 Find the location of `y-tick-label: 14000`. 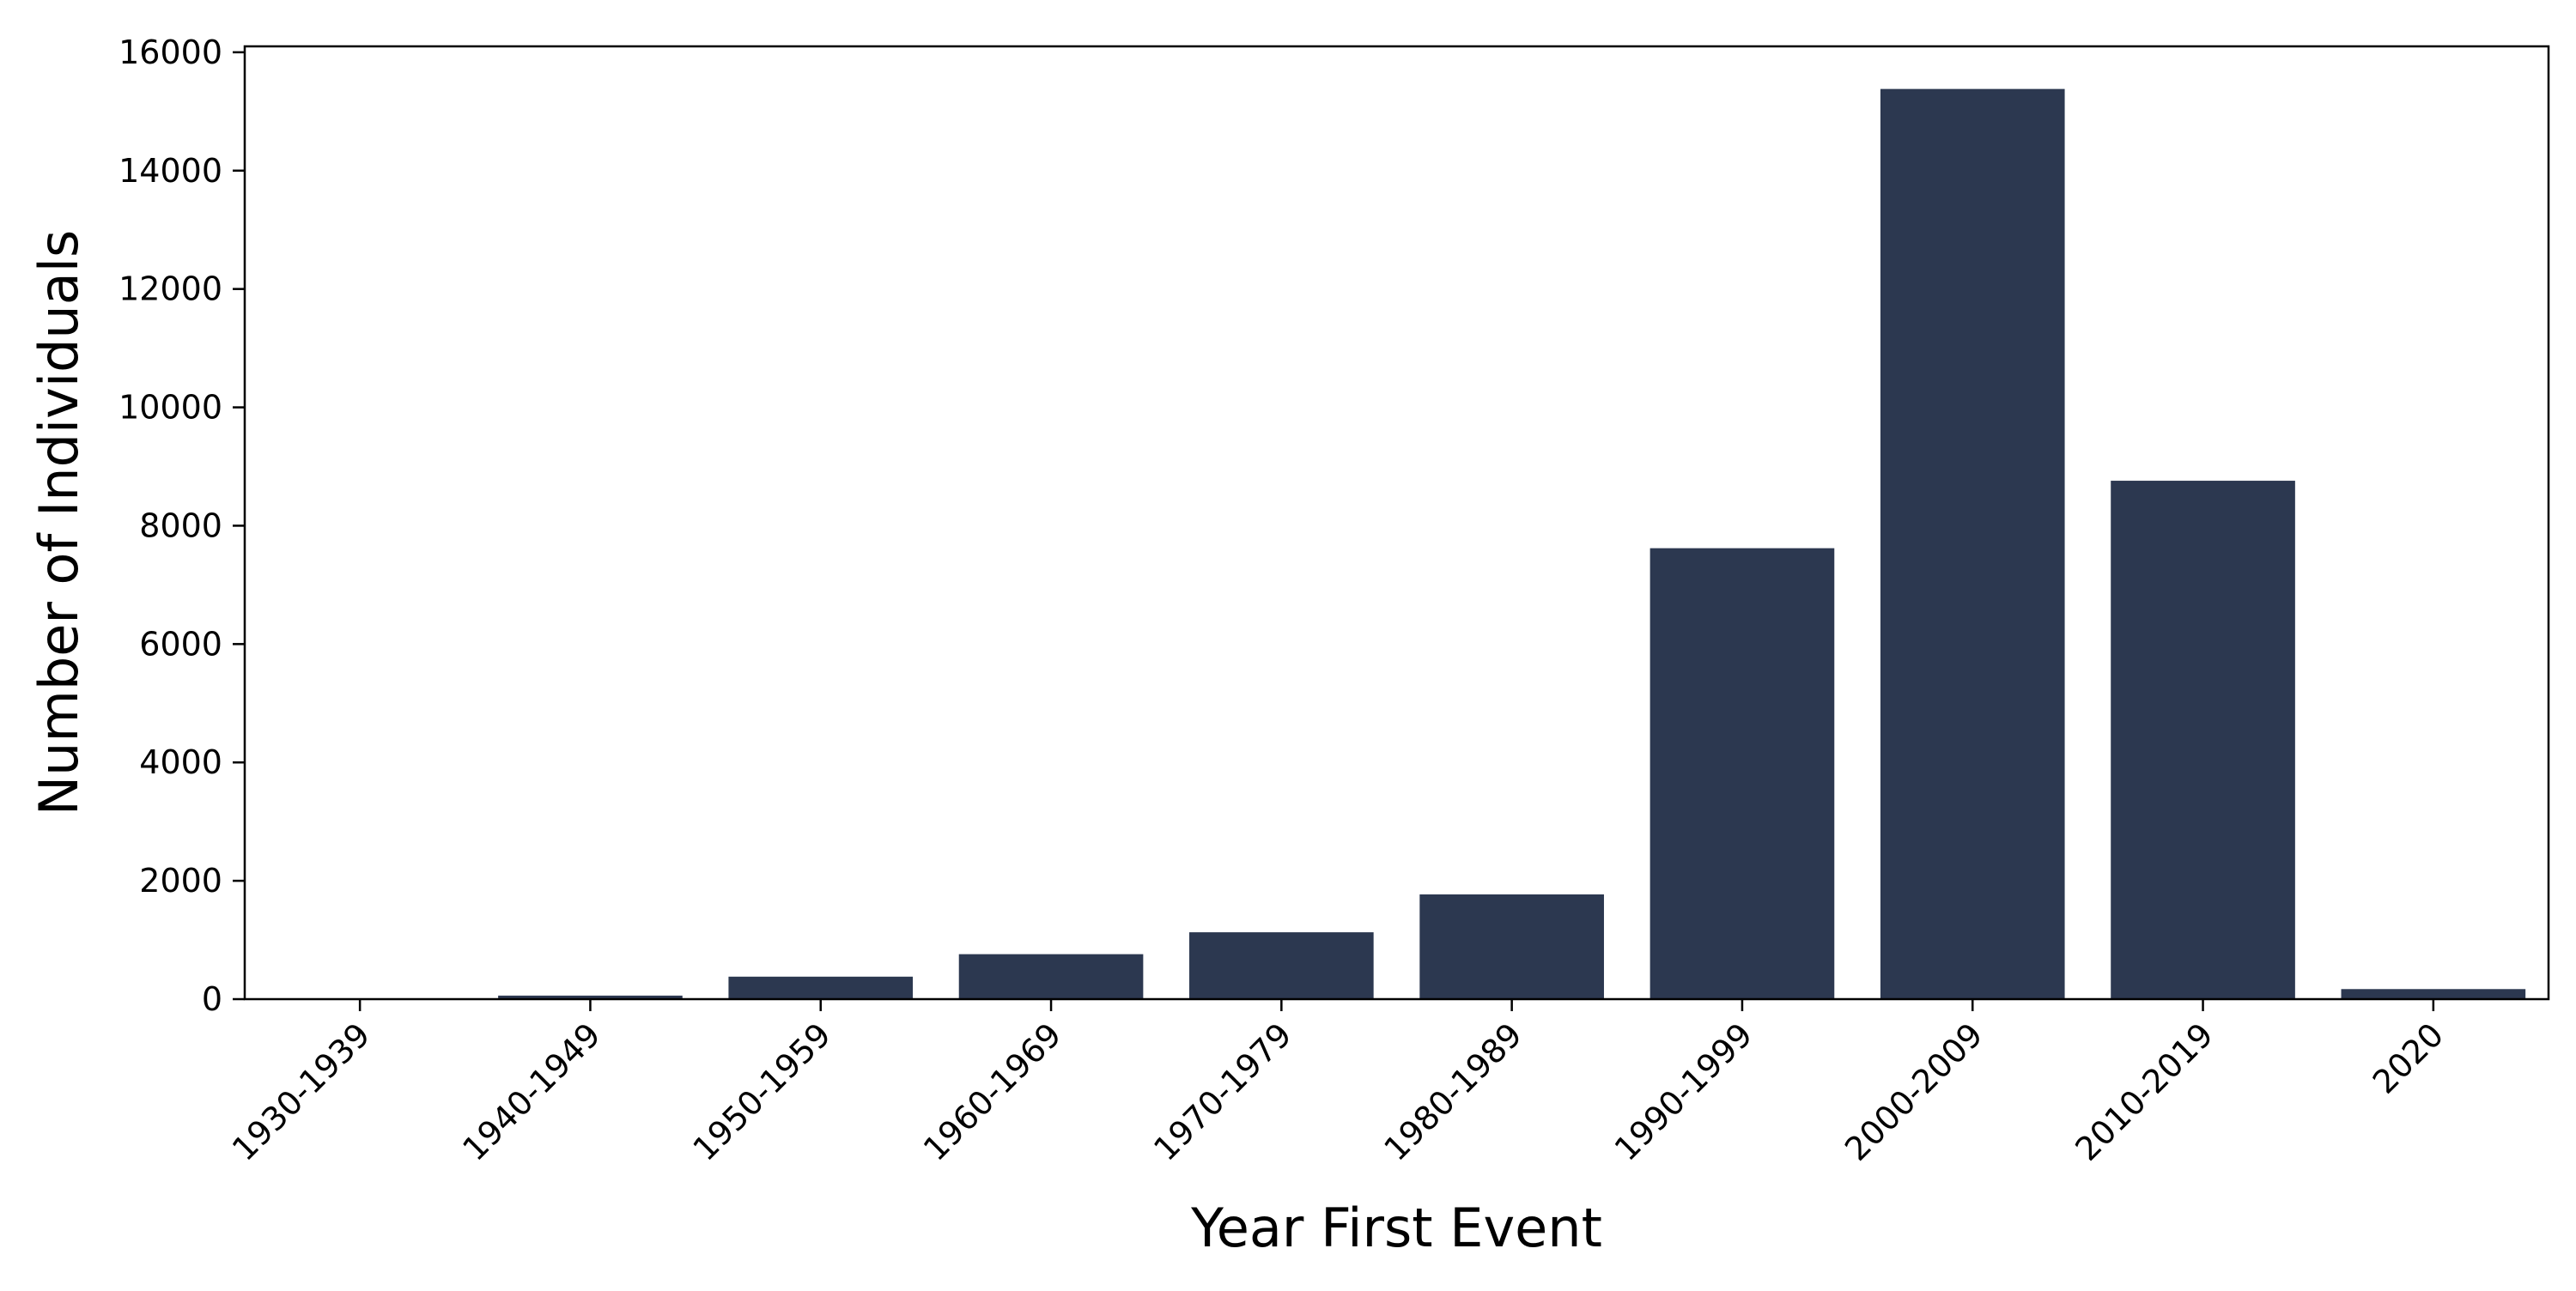

y-tick-label: 14000 is located at coordinates (170, 171).